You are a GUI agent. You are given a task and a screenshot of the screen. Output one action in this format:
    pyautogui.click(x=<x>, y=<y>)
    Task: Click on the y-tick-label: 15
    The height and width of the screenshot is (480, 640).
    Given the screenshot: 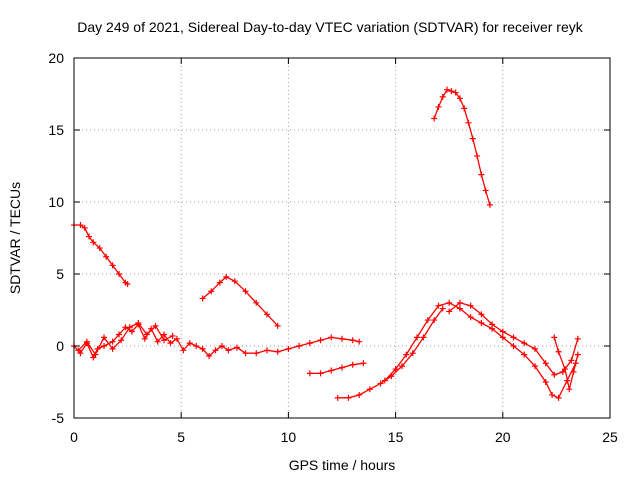 What is the action you would take?
    pyautogui.click(x=56, y=130)
    